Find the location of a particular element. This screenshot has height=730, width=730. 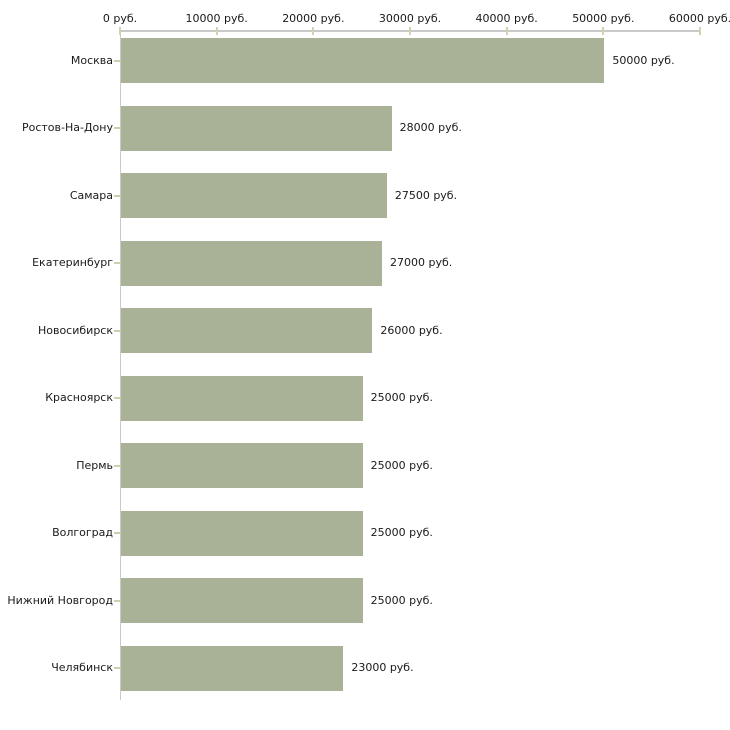

bar-value-label: 28000 руб. is located at coordinates (430, 127).